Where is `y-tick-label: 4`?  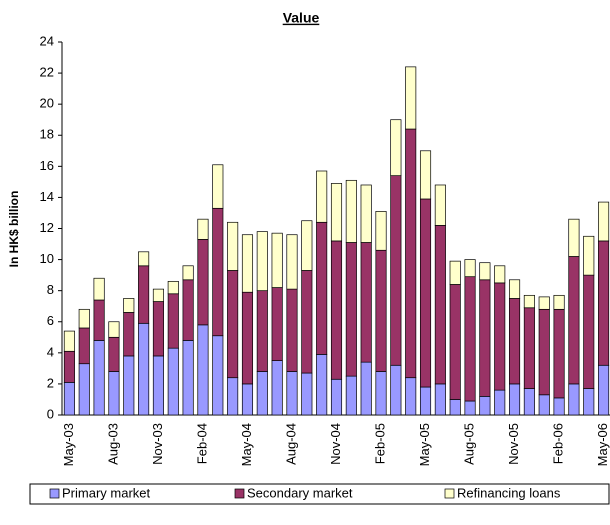
y-tick-label: 4 is located at coordinates (50, 351).